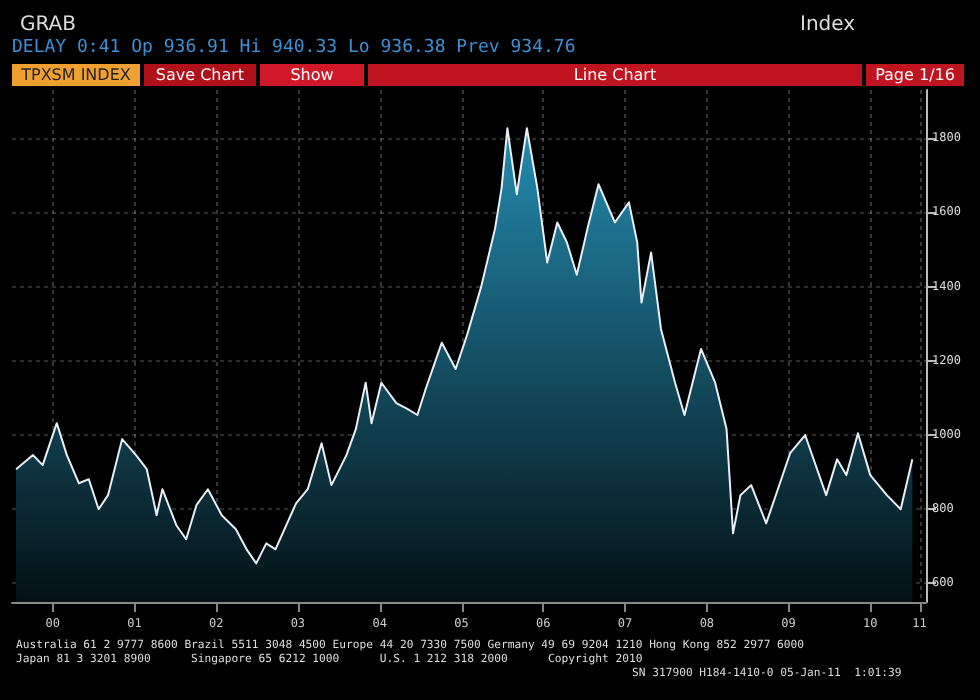 The height and width of the screenshot is (700, 980). What do you see at coordinates (915, 75) in the screenshot?
I see `text: Page 1/16` at bounding box center [915, 75].